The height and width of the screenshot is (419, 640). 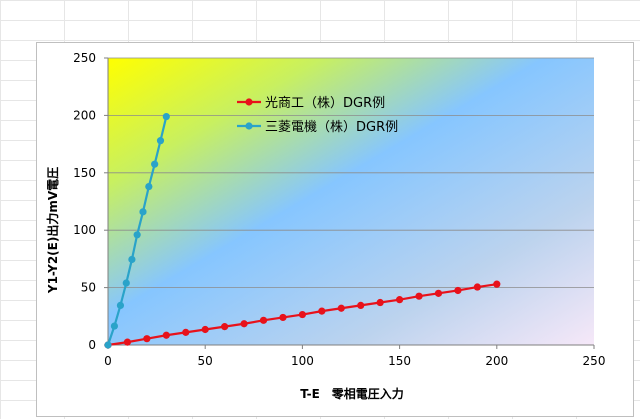 I want to click on x-axis-ticks: 0 50 100 150 200 250, so click(x=354, y=356).